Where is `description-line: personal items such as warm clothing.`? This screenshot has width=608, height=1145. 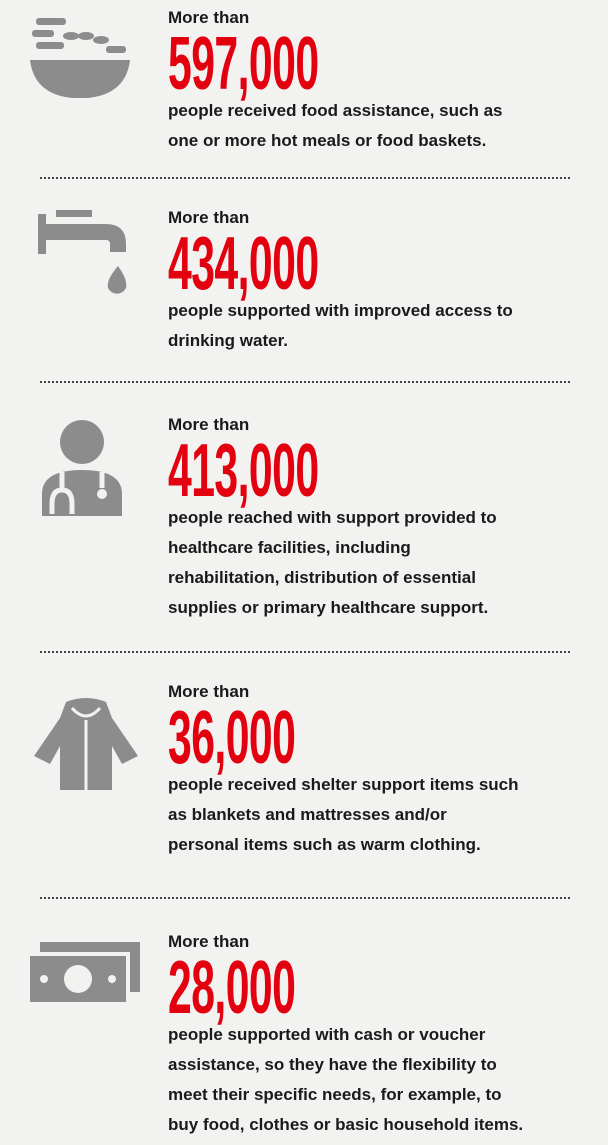
description-line: personal items such as warm clothing. is located at coordinates (324, 844).